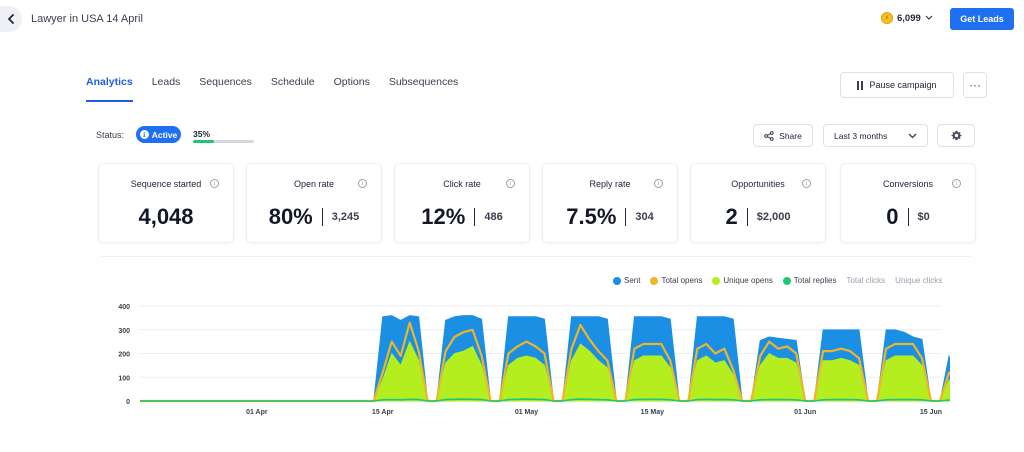 The height and width of the screenshot is (452, 1024). What do you see at coordinates (805, 412) in the screenshot?
I see `x-tick-label: 01 Jun` at bounding box center [805, 412].